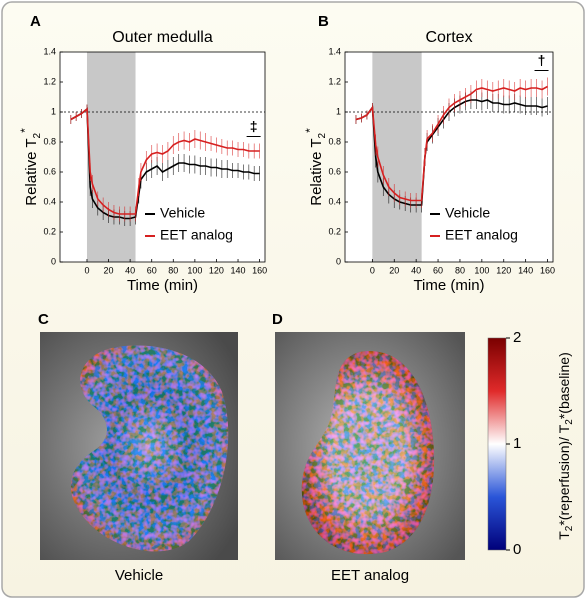 This screenshot has height=600, width=587. I want to click on panel-label: A, so click(35, 21).